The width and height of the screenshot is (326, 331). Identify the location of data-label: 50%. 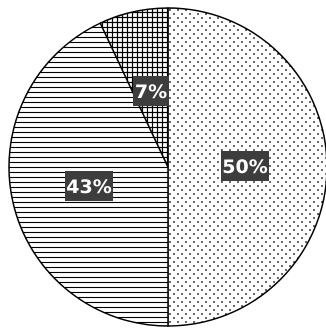
(244, 167).